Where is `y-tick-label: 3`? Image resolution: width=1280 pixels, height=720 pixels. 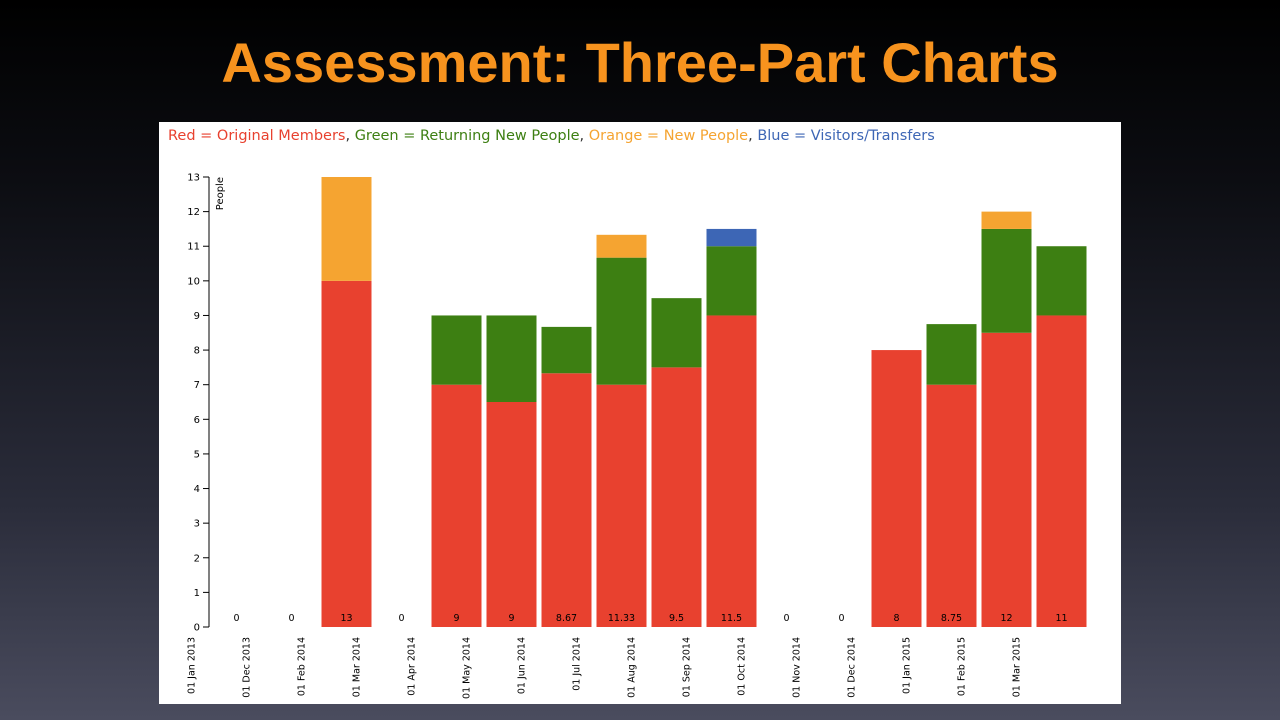 y-tick-label: 3 is located at coordinates (197, 524).